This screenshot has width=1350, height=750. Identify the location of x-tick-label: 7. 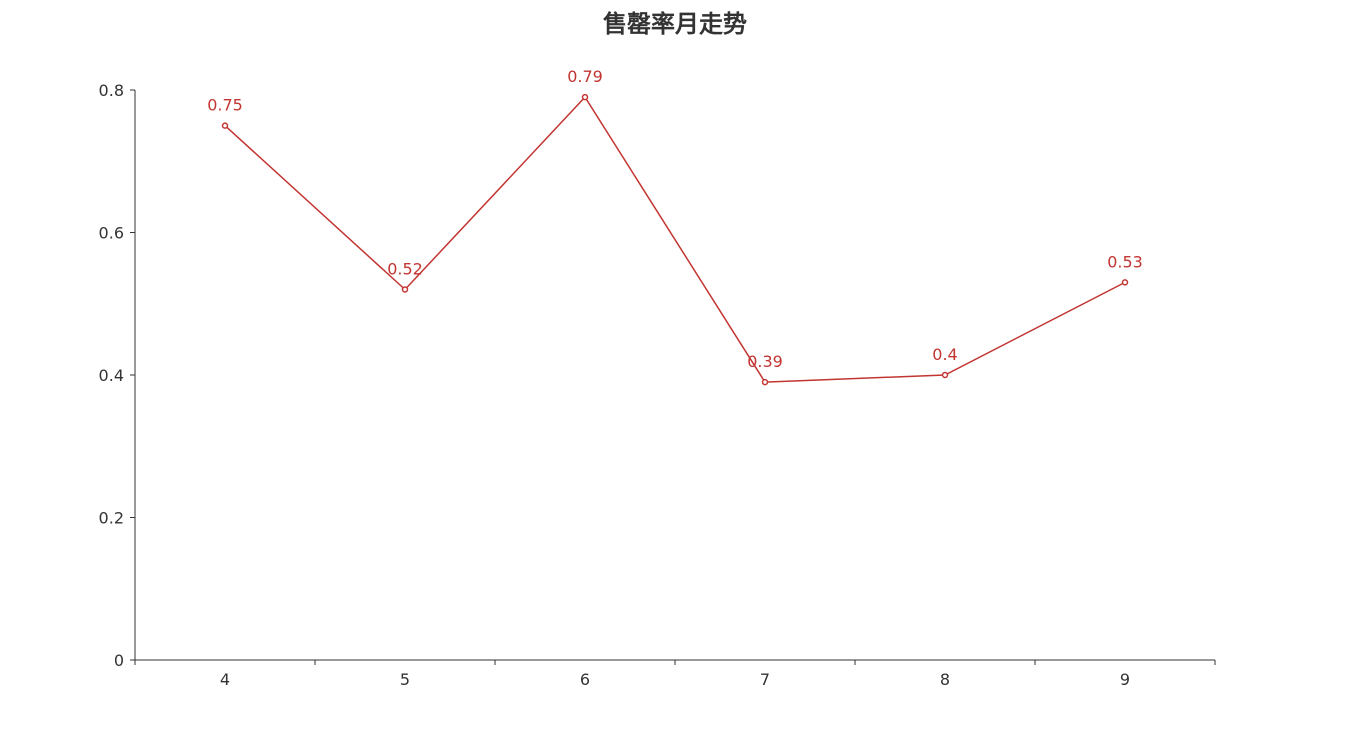
(765, 679).